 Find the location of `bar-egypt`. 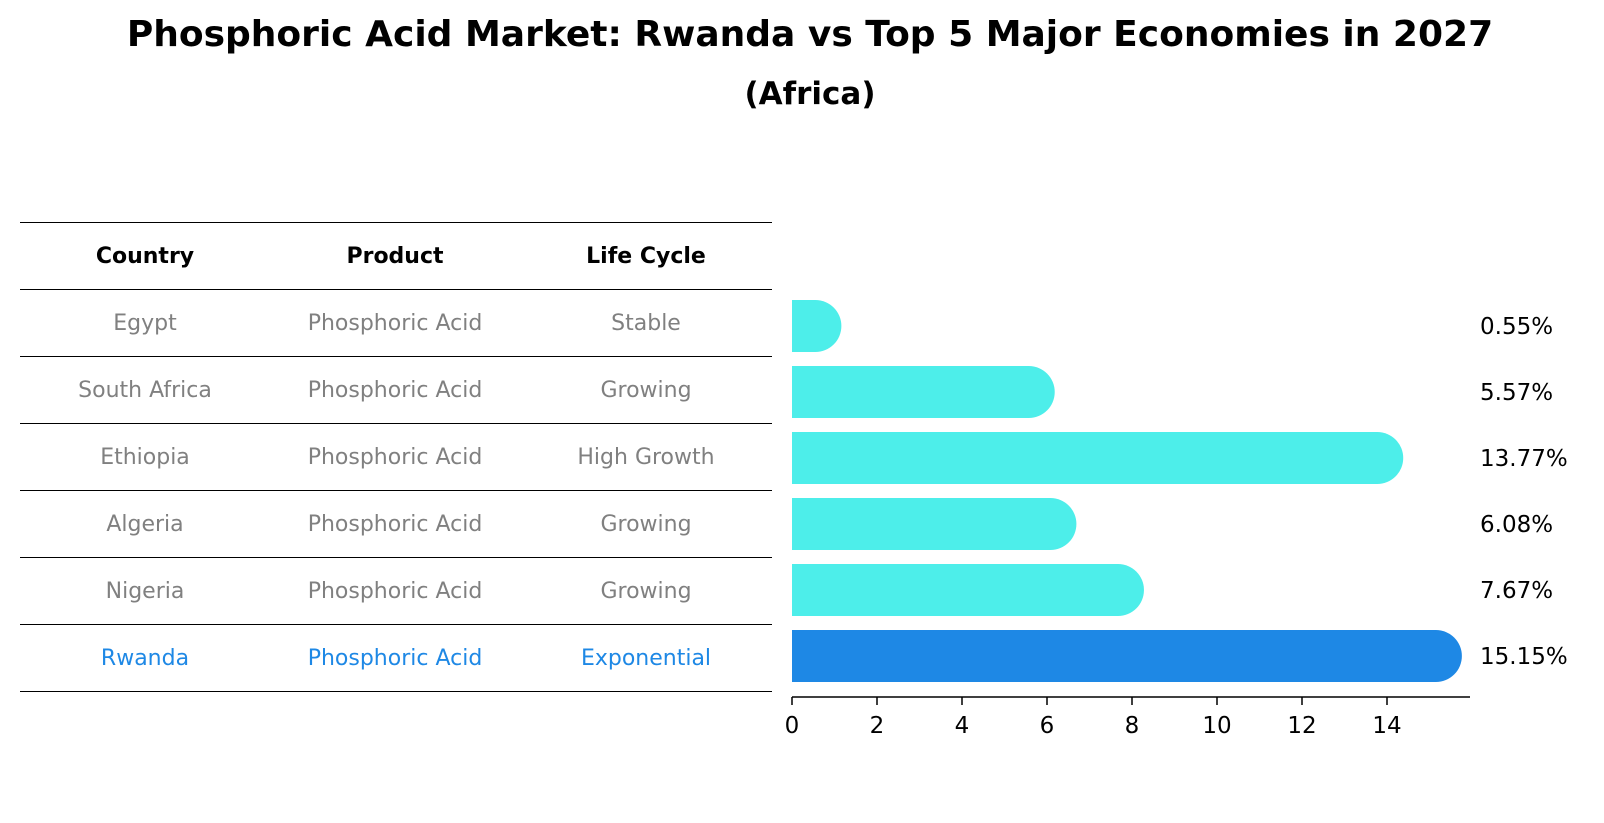

bar-egypt is located at coordinates (817, 326).